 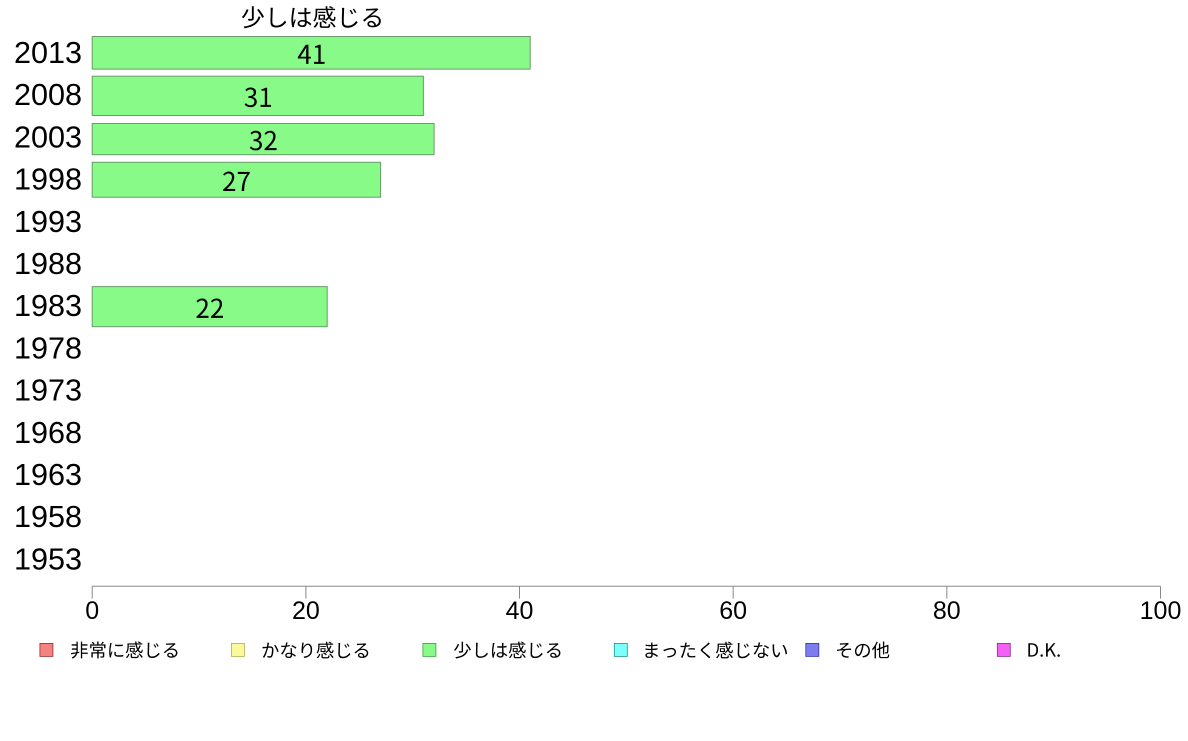 What do you see at coordinates (48, 137) in the screenshot?
I see `svg-text: 2003` at bounding box center [48, 137].